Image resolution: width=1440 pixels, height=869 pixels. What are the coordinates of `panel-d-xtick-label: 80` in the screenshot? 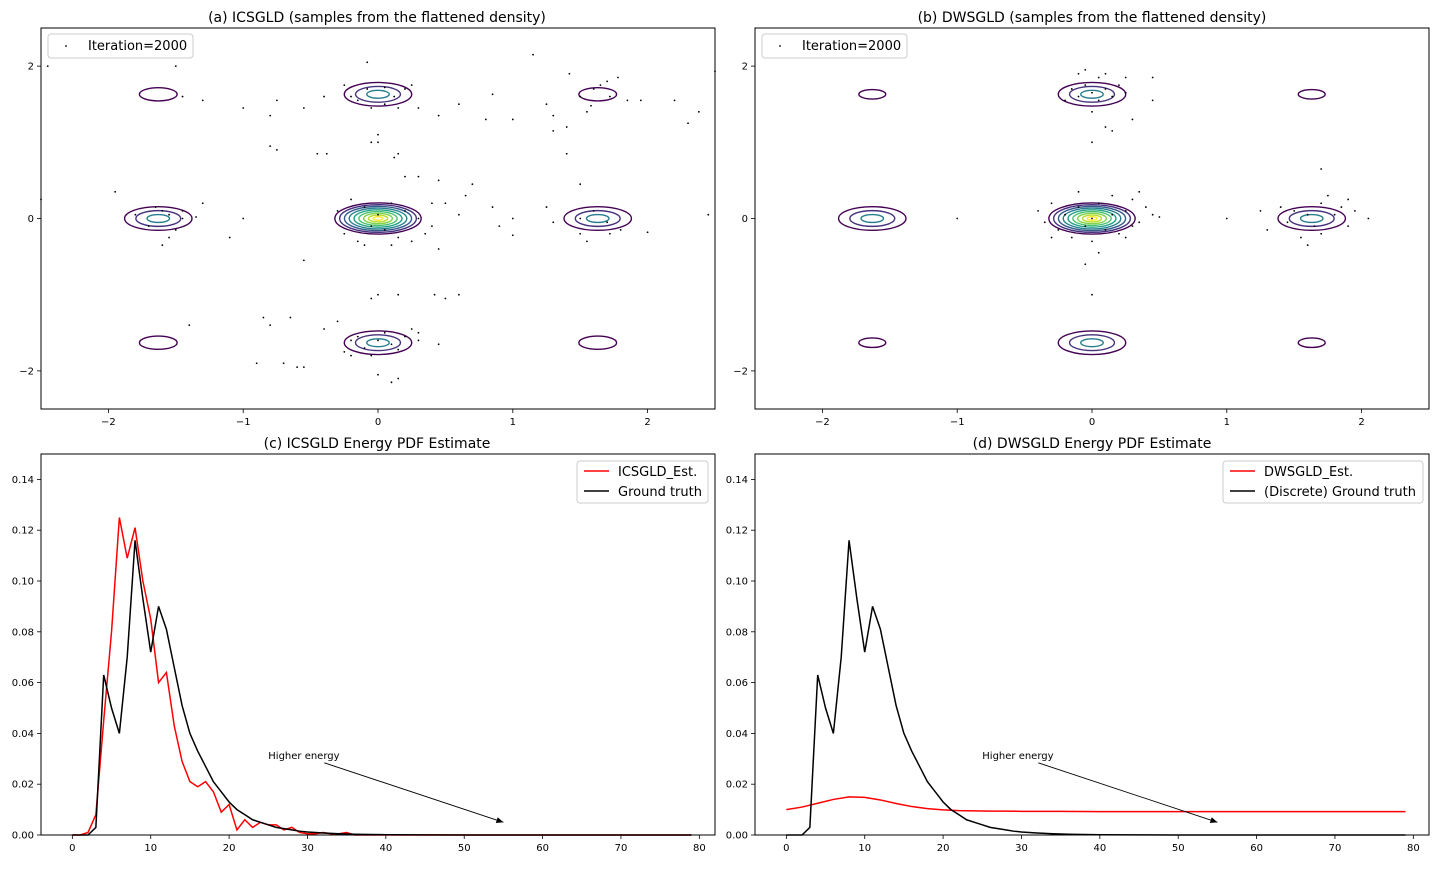 It's located at (1413, 848).